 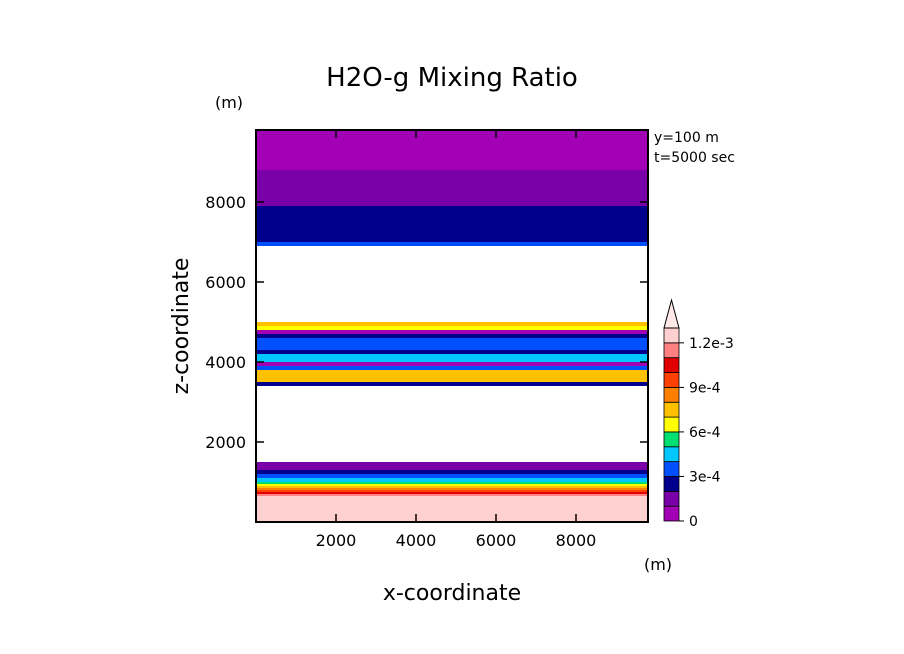 I want to click on colorbar-label: 9e-4, so click(x=705, y=388).